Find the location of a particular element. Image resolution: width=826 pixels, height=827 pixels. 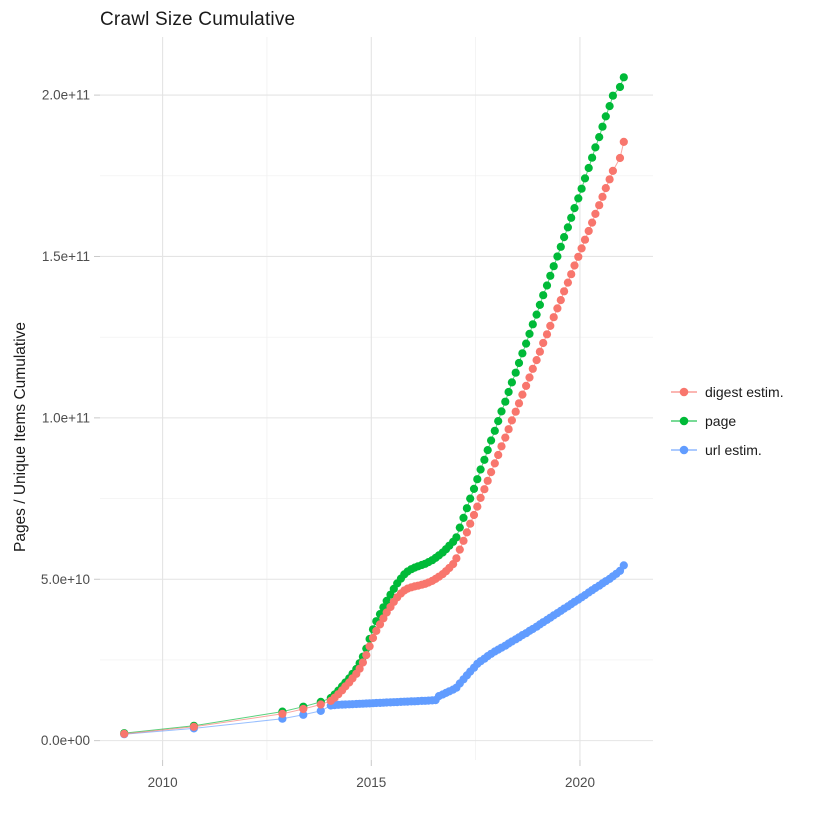

legend: digest estim. page url estim. is located at coordinates (727, 421).